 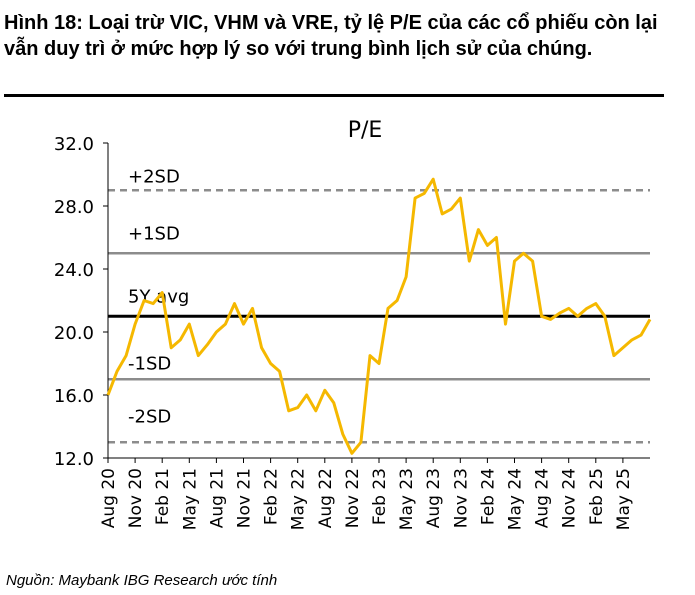 What do you see at coordinates (154, 233) in the screenshot?
I see `ref-line-label: +1SD` at bounding box center [154, 233].